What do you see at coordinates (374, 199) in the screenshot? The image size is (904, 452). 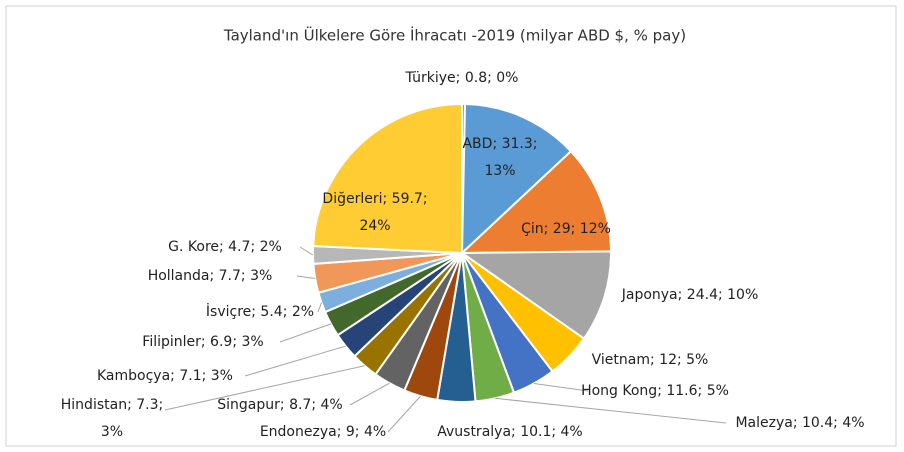 I see `label-line: Diğerleri; 59.7;` at bounding box center [374, 199].